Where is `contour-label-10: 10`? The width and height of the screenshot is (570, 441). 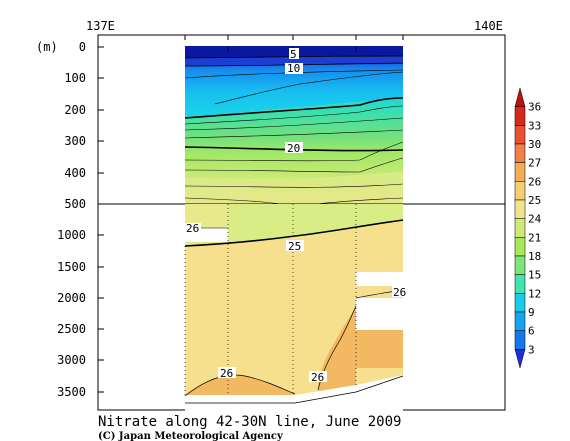 contour-label-10: 10 is located at coordinates (293, 68).